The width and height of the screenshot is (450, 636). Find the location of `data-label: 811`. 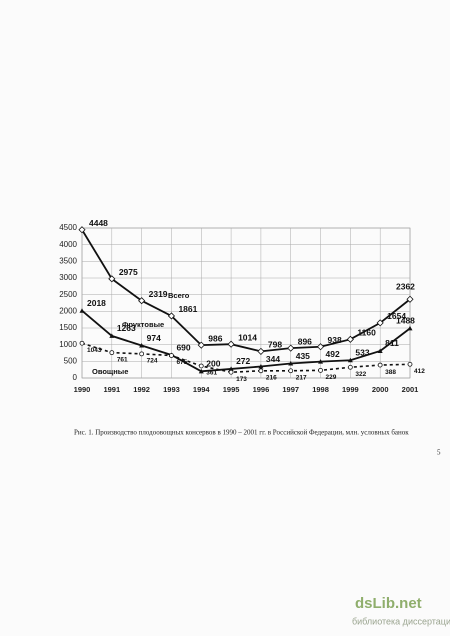

data-label: 811 is located at coordinates (392, 343).